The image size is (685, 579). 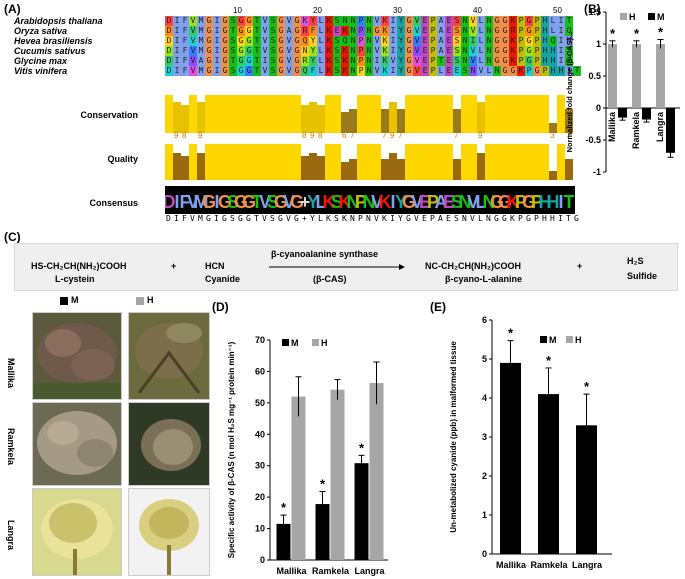 I want to click on consensus-residue: N, so click(x=368, y=218).